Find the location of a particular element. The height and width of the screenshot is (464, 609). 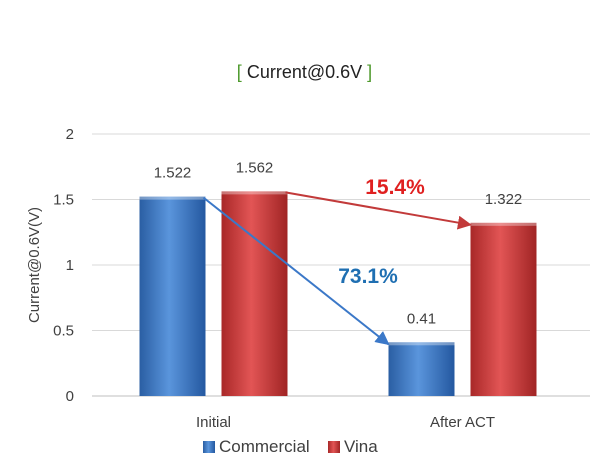

data-label: 1.522 is located at coordinates (173, 173).